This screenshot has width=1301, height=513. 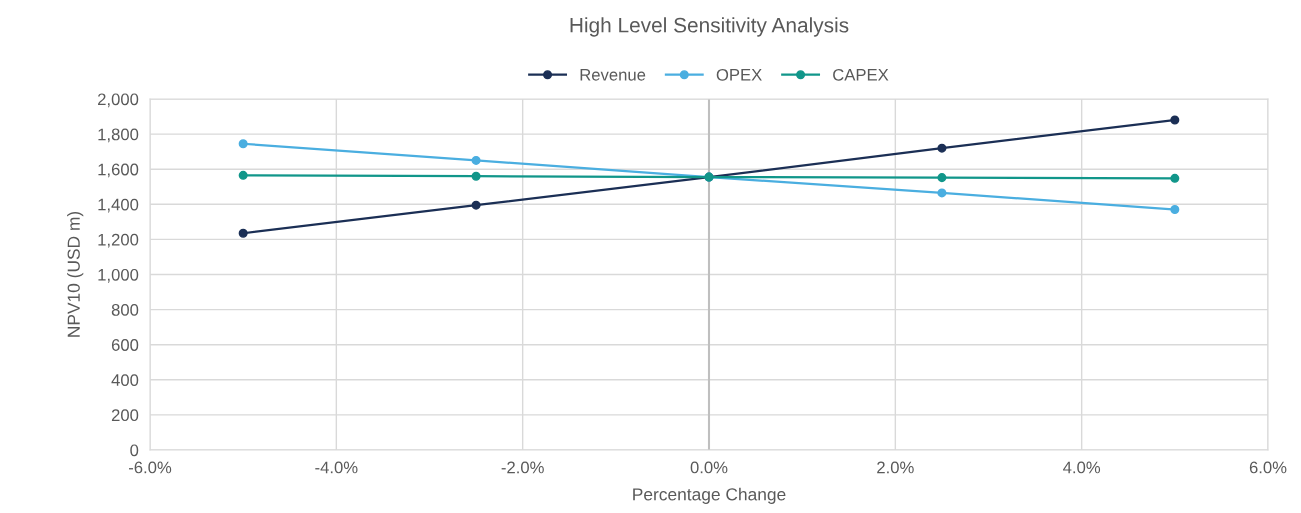 I want to click on y-tick-label: 1,600, so click(x=118, y=170).